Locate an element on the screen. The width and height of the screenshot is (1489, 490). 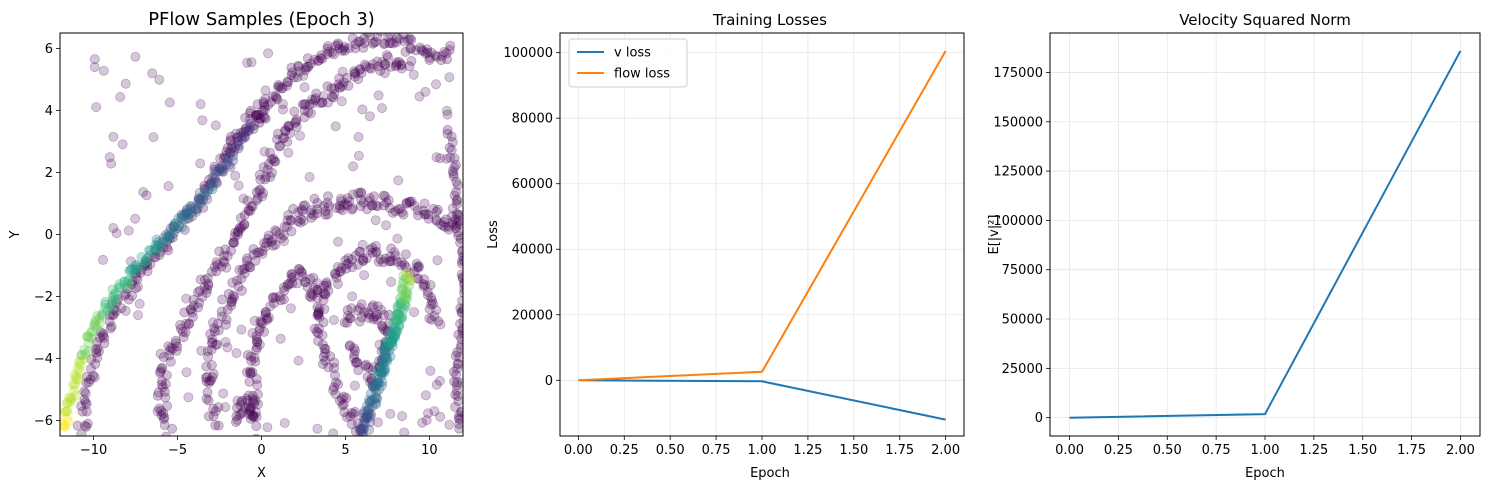
x-tick-label: 0.50 is located at coordinates (670, 450).